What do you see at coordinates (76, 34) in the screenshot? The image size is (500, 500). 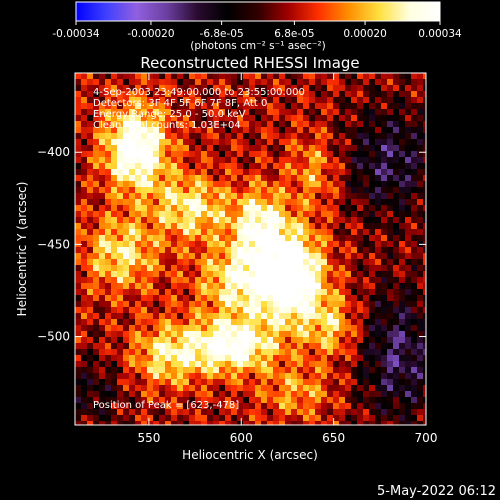 I see `colorbar-tick-label: -0.00034` at bounding box center [76, 34].